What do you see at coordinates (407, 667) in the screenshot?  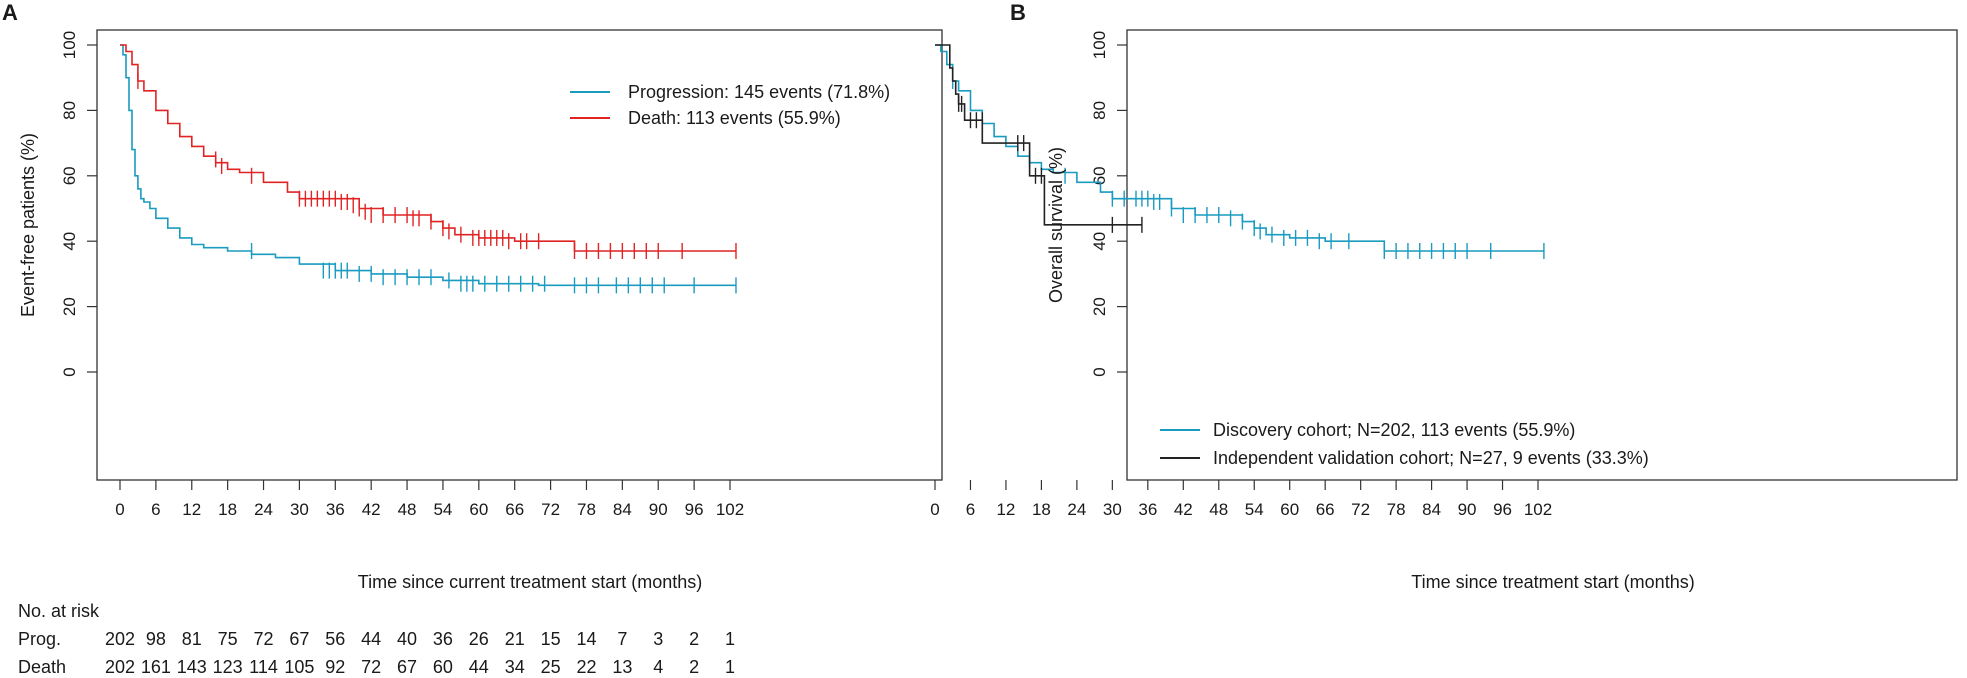 I see `risk-row-death-value: 67` at bounding box center [407, 667].